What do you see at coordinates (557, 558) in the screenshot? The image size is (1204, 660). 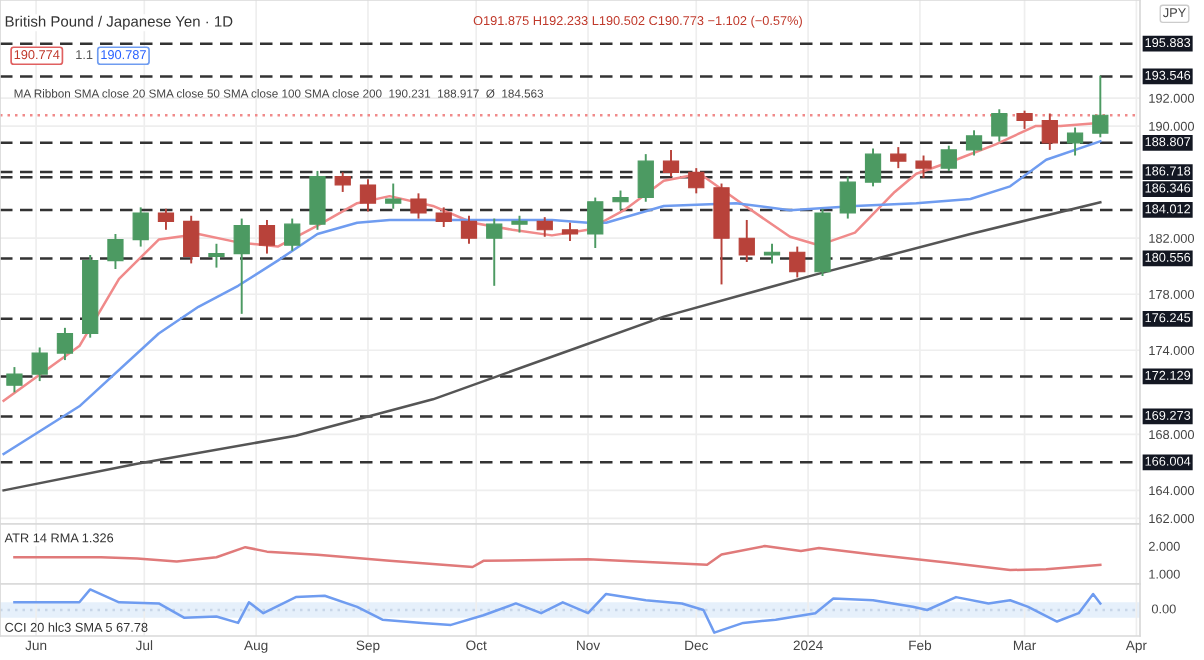 I see `line-series` at bounding box center [557, 558].